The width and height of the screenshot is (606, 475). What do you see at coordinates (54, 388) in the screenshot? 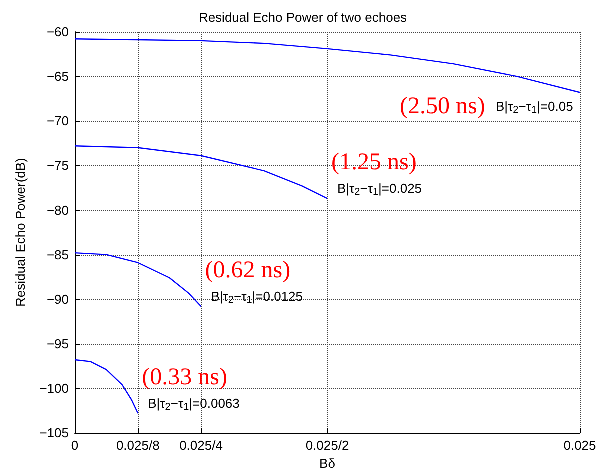
I see `y-tick-label: −100` at bounding box center [54, 388].